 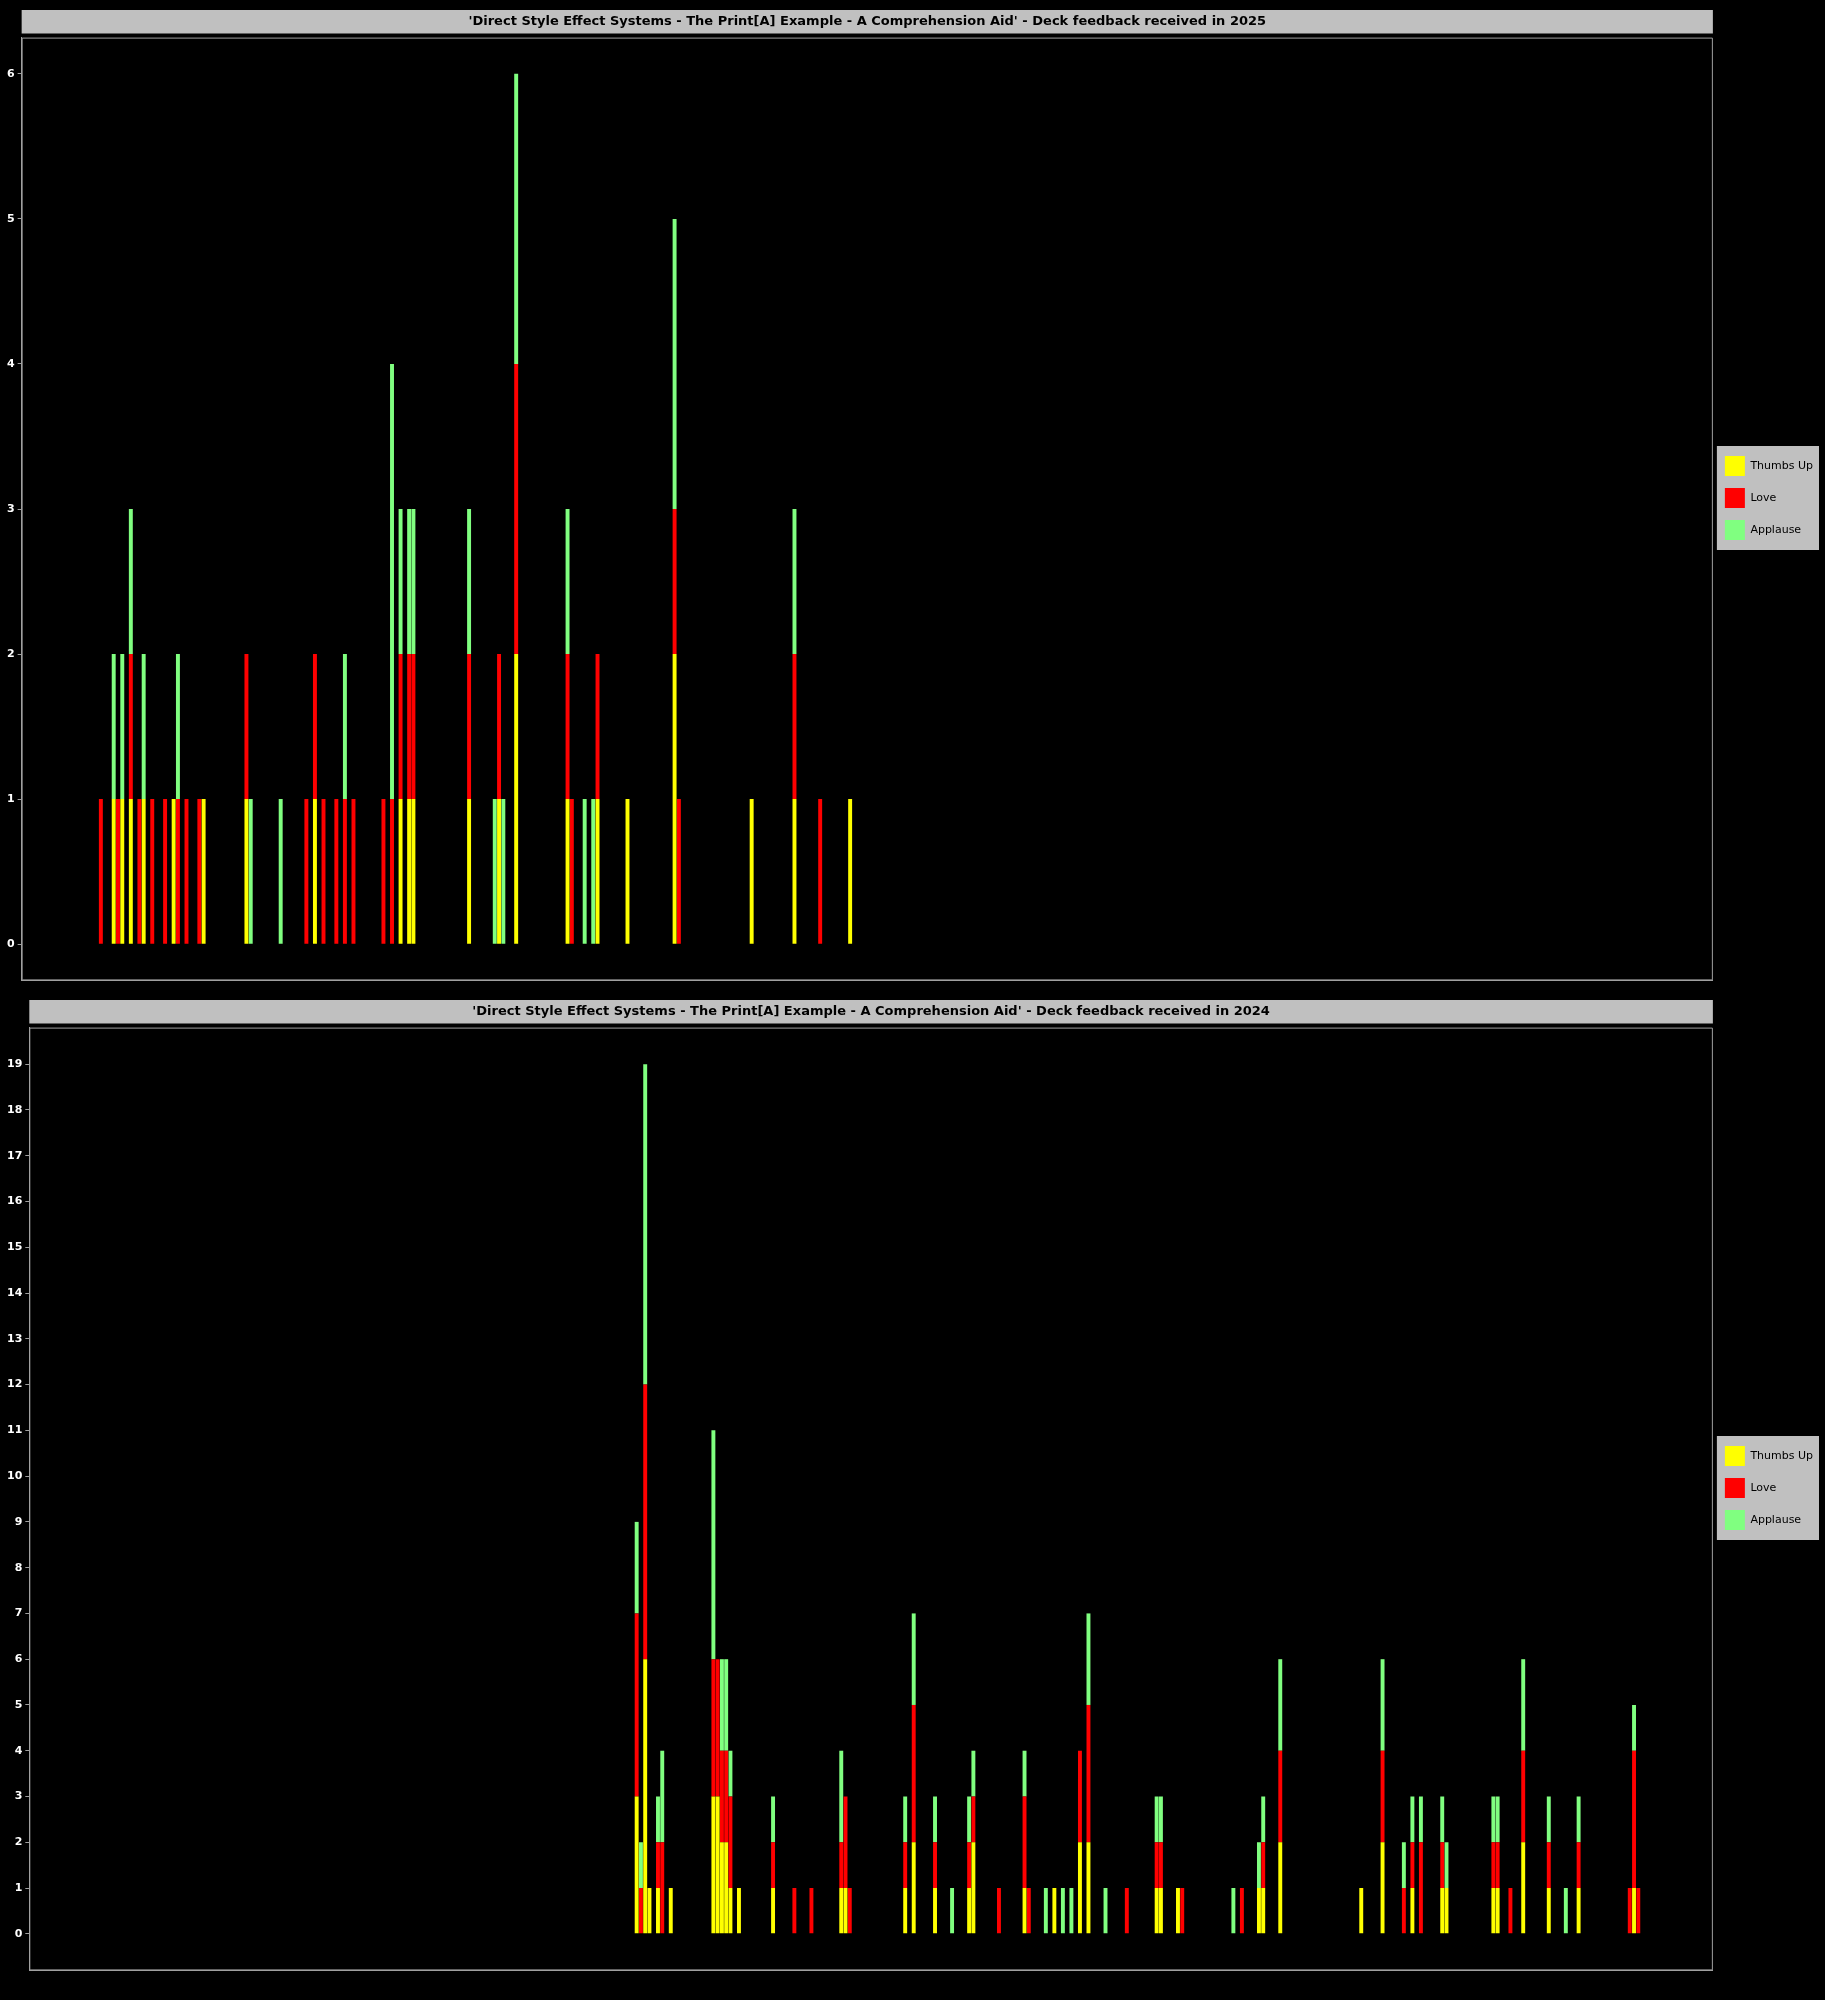 What do you see at coordinates (867, 21) in the screenshot?
I see `chart-title: 'Direct Style Effect Systems - The Print[A] Example - A Comprehension Aid' - Deck feedback received in 2025` at bounding box center [867, 21].